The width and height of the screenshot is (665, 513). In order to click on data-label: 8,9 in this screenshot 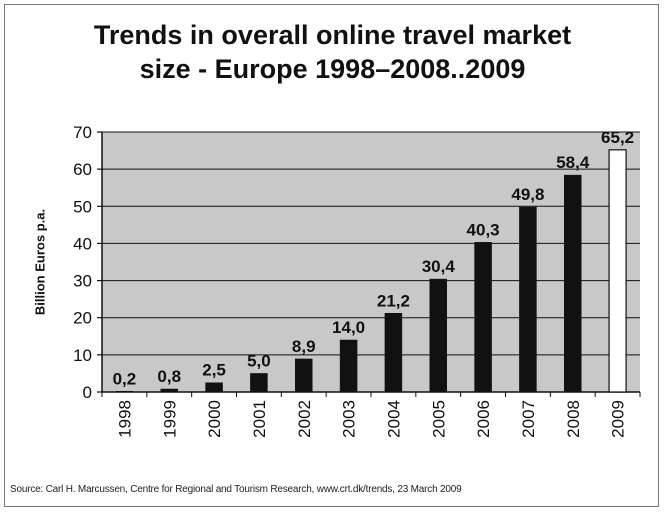, I will do `click(304, 346)`.